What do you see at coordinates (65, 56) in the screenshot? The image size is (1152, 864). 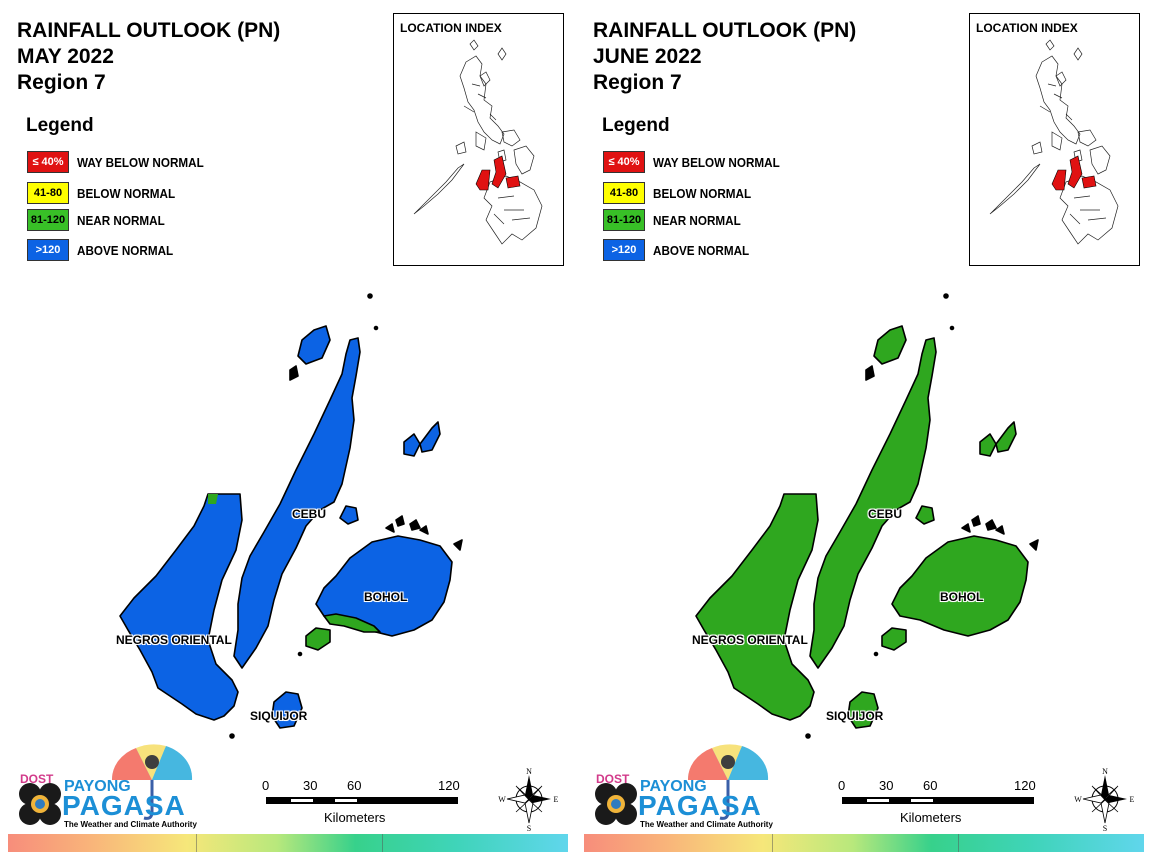 I see `title-line-2: MAY 2022` at bounding box center [65, 56].